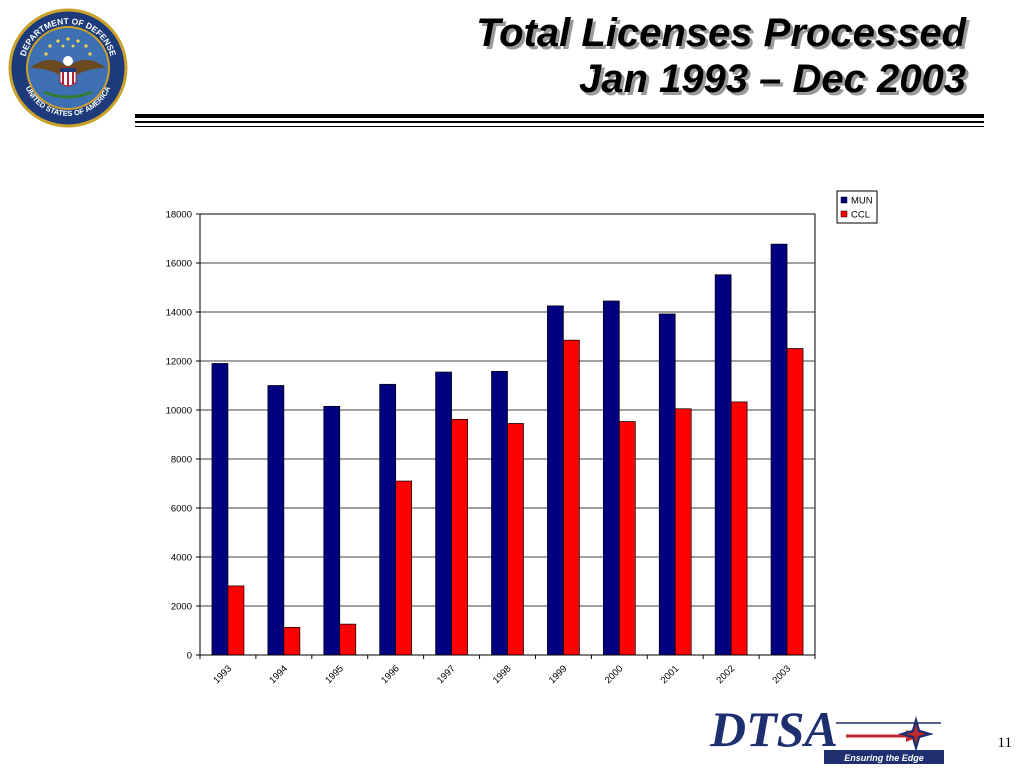 The width and height of the screenshot is (1024, 768). I want to click on bar-mun-2002, so click(723, 465).